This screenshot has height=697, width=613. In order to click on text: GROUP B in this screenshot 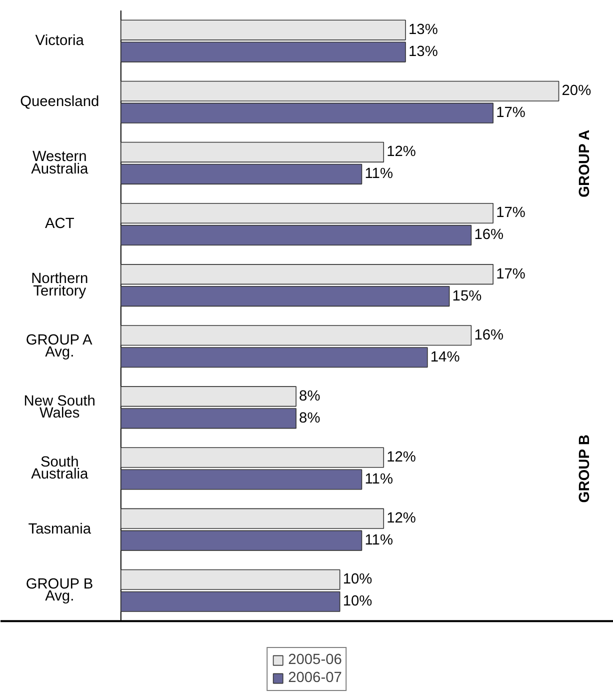, I will do `click(585, 468)`.